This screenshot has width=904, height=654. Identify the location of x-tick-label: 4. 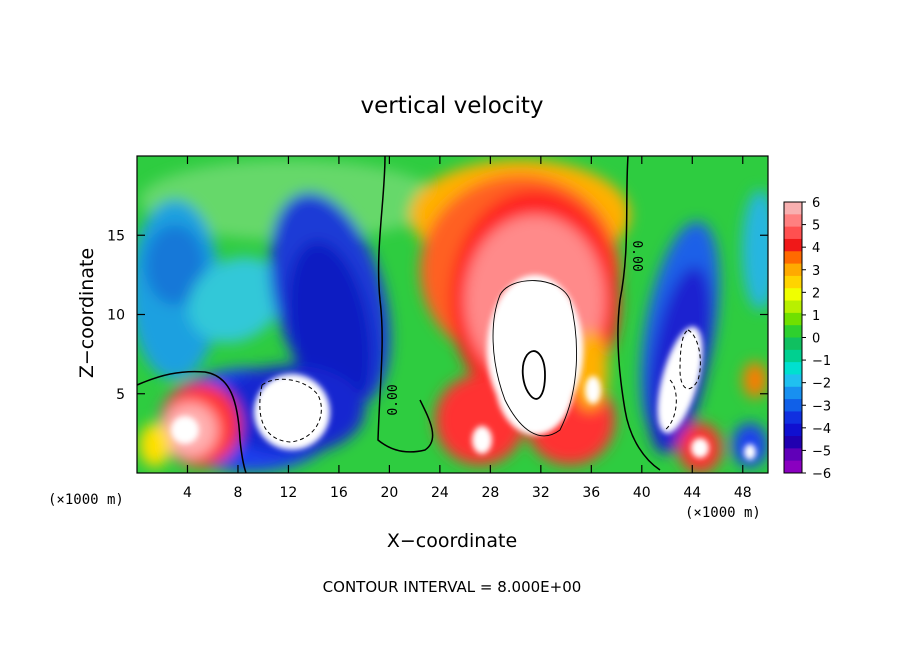
(187, 493).